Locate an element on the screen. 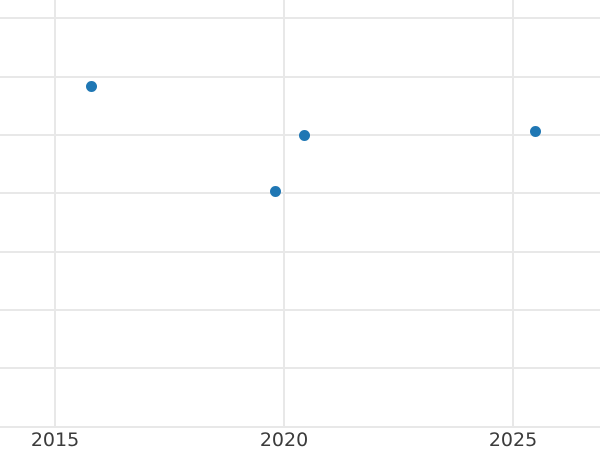 The image size is (600, 450). x-tick-label-2025: 2025 is located at coordinates (513, 439).